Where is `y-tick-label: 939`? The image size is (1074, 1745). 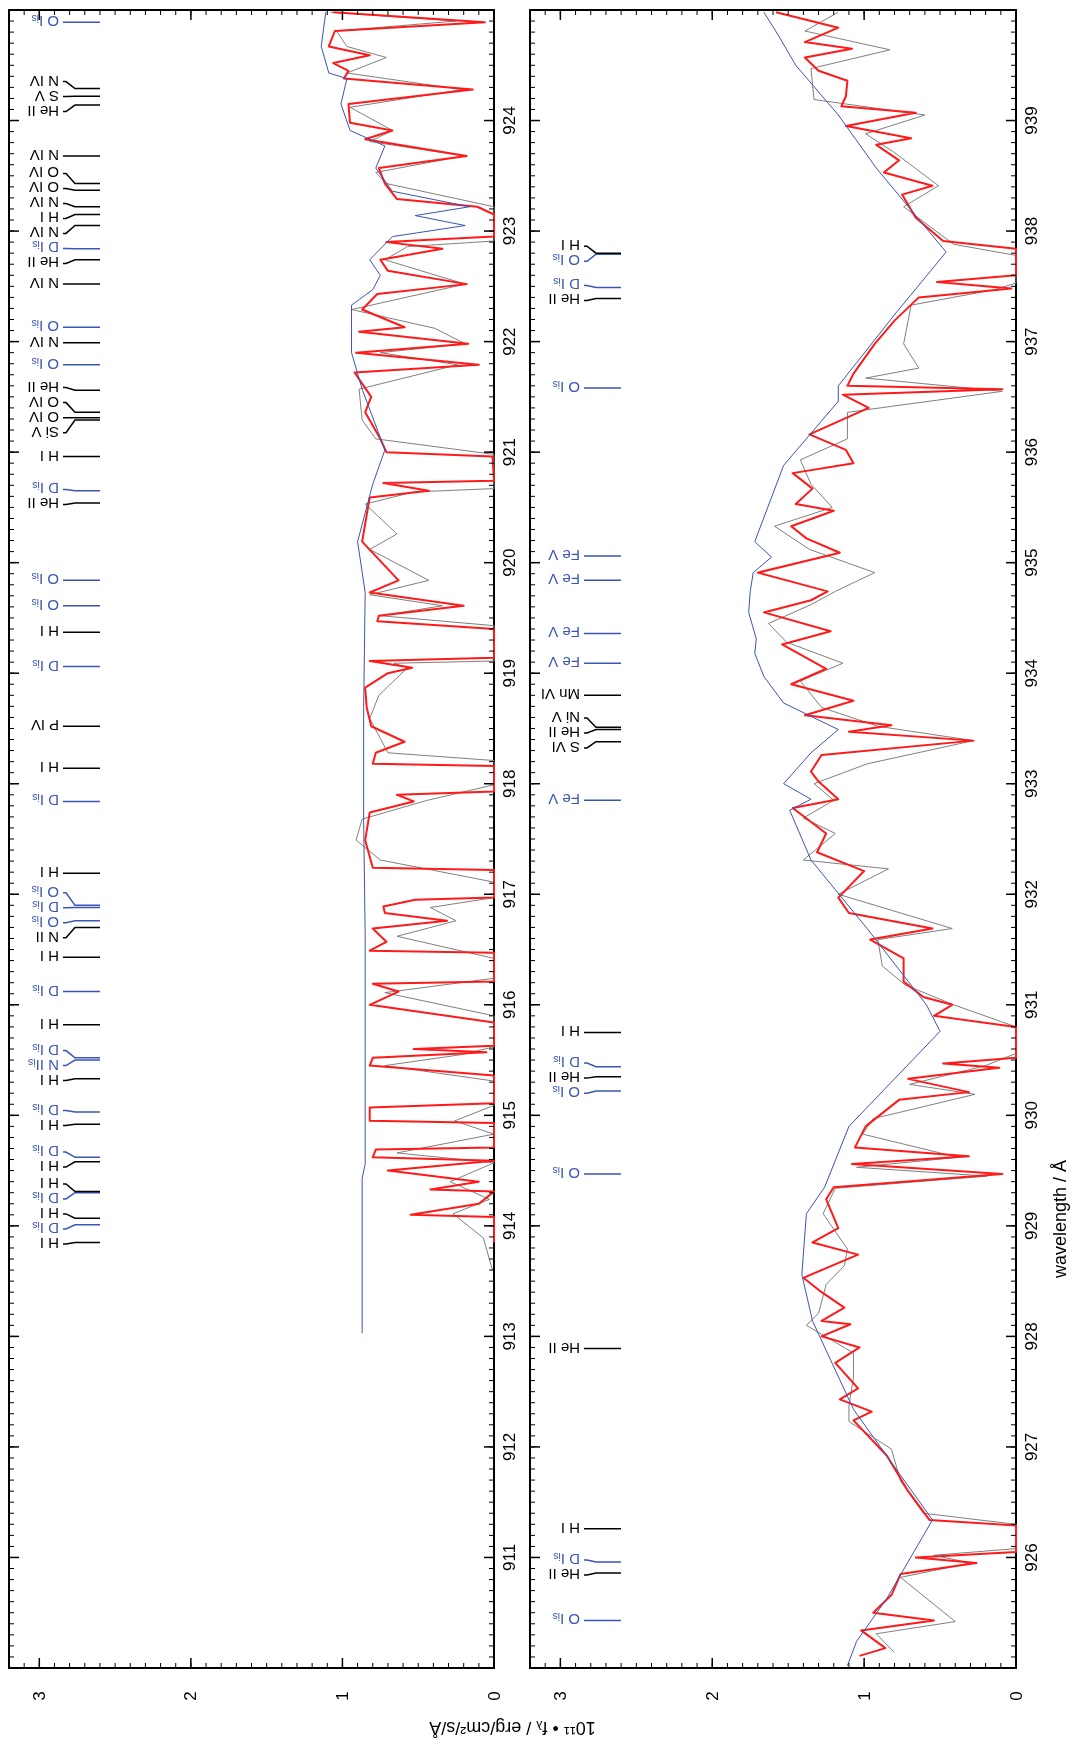
y-tick-label: 939 is located at coordinates (1031, 120).